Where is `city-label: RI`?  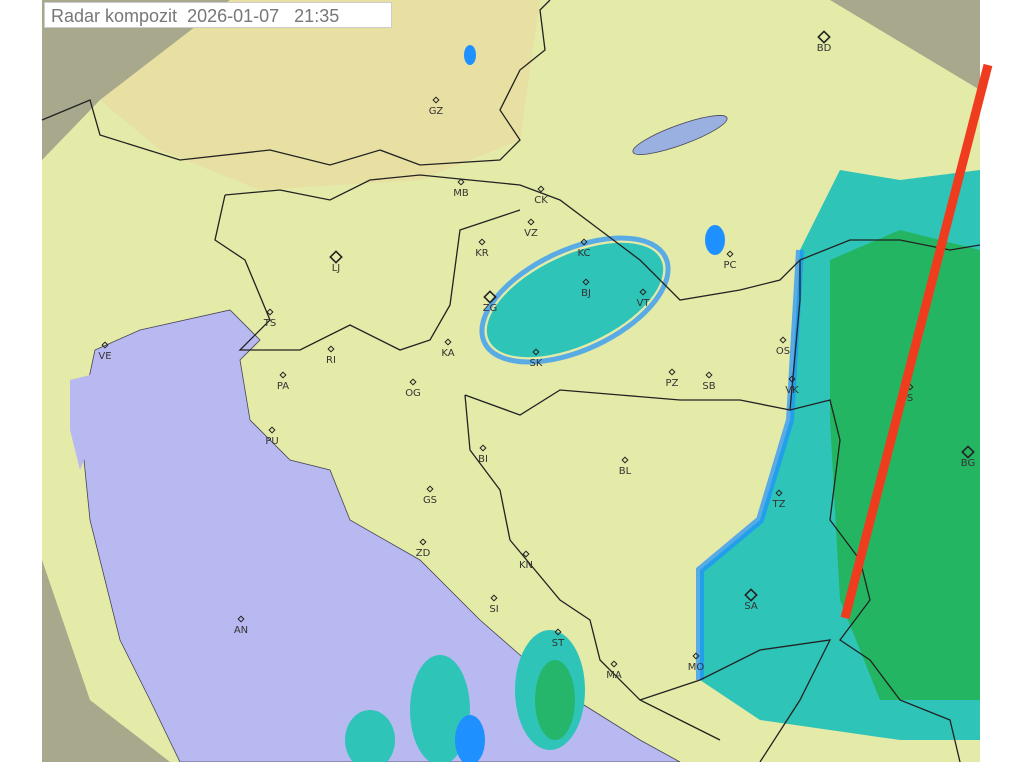 city-label: RI is located at coordinates (331, 360).